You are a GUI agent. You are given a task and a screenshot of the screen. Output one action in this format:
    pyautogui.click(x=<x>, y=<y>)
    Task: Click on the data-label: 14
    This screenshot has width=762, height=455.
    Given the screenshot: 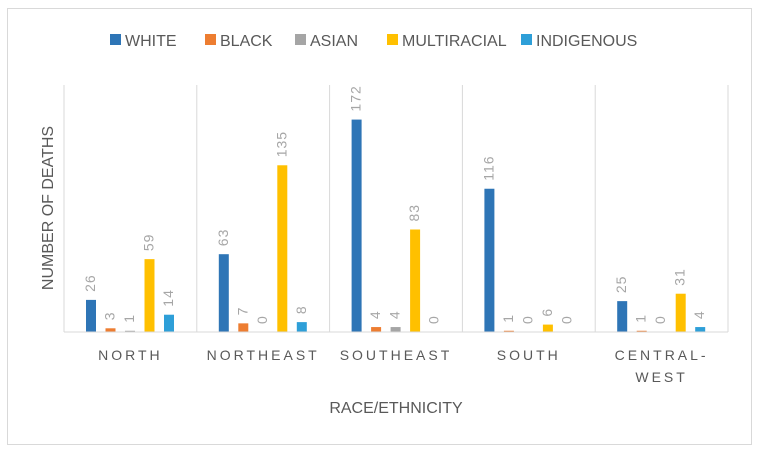 What is the action you would take?
    pyautogui.click(x=168, y=298)
    